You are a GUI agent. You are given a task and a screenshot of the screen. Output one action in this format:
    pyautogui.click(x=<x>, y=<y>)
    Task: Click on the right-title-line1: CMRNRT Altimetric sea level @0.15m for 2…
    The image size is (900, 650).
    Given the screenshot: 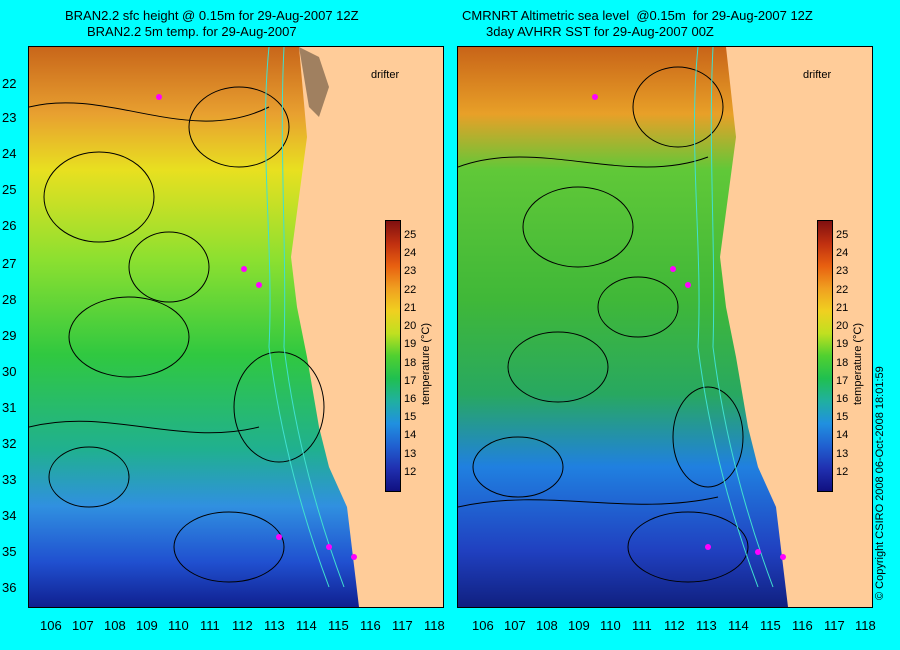 What is the action you would take?
    pyautogui.click(x=637, y=15)
    